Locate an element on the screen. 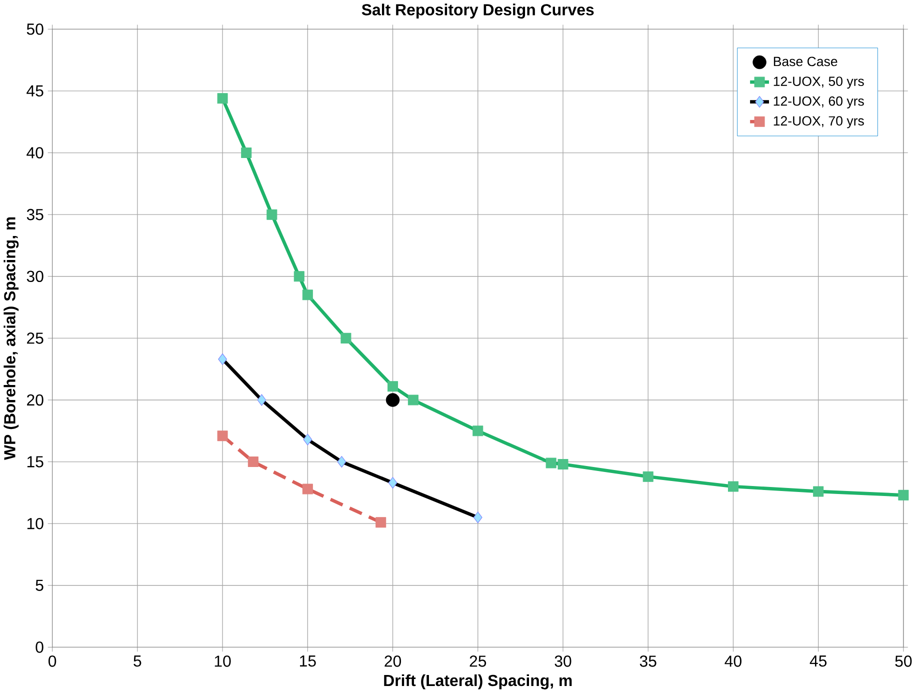 The image size is (916, 693). y-tick-label: 25 is located at coordinates (35, 338).